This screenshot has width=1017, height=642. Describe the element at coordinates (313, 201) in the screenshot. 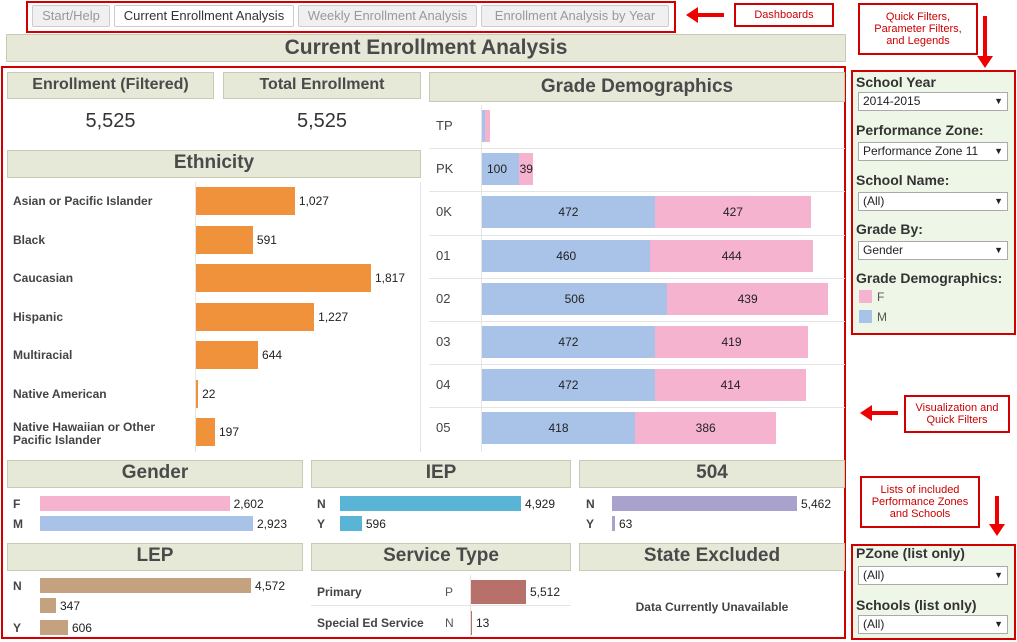

I see `ethnicity-value: 1,027` at that location.